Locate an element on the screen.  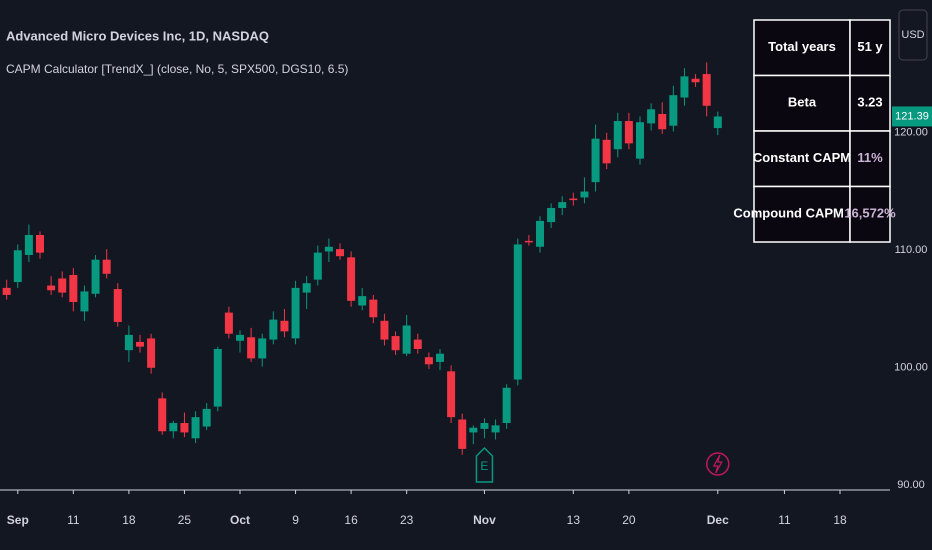
y-tick-label: 120.00 is located at coordinates (911, 133).